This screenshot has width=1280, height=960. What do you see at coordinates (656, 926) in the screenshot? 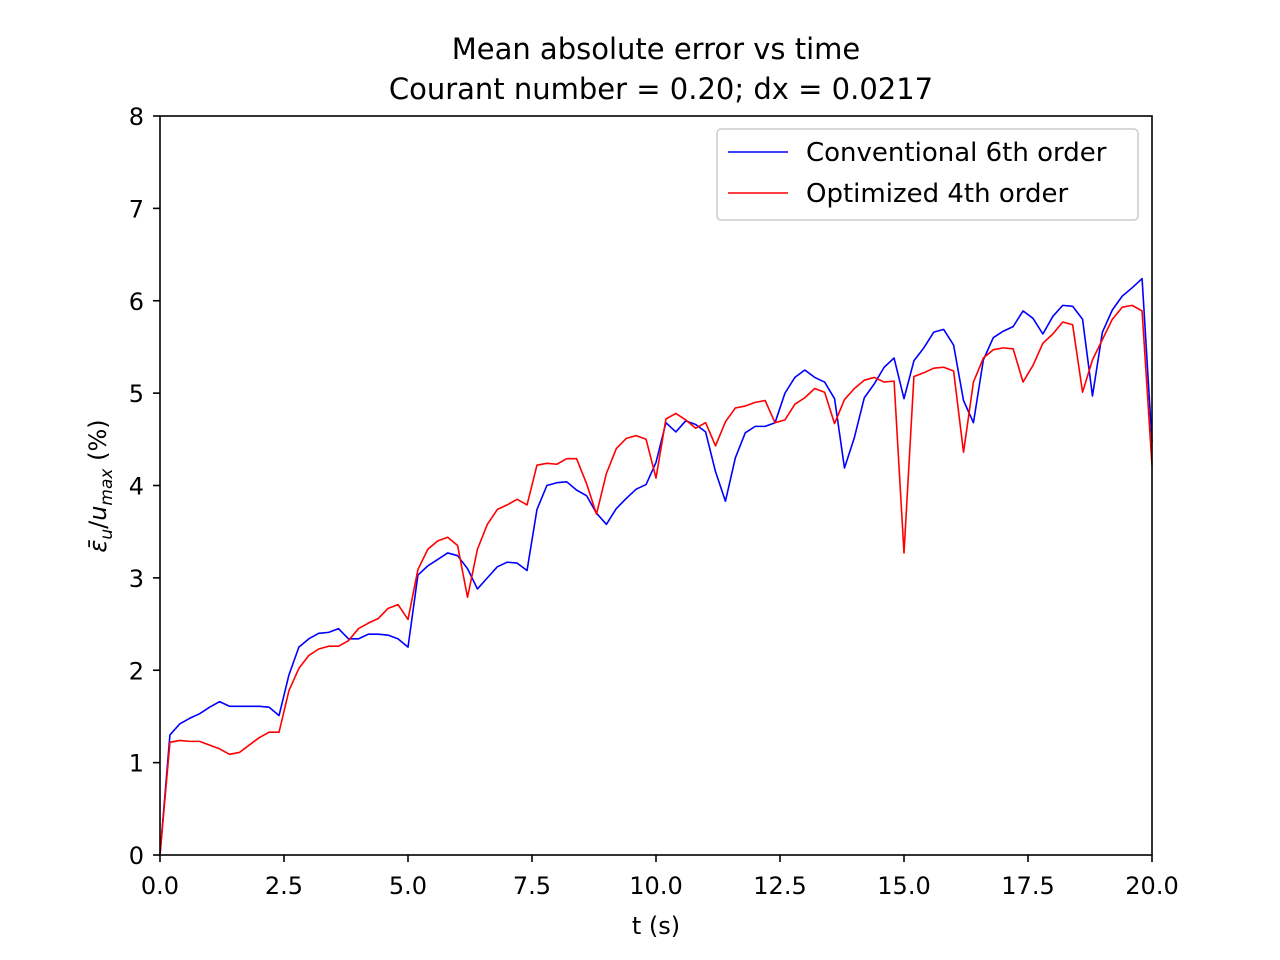
I see `x-axis-label: t (s)` at bounding box center [656, 926].